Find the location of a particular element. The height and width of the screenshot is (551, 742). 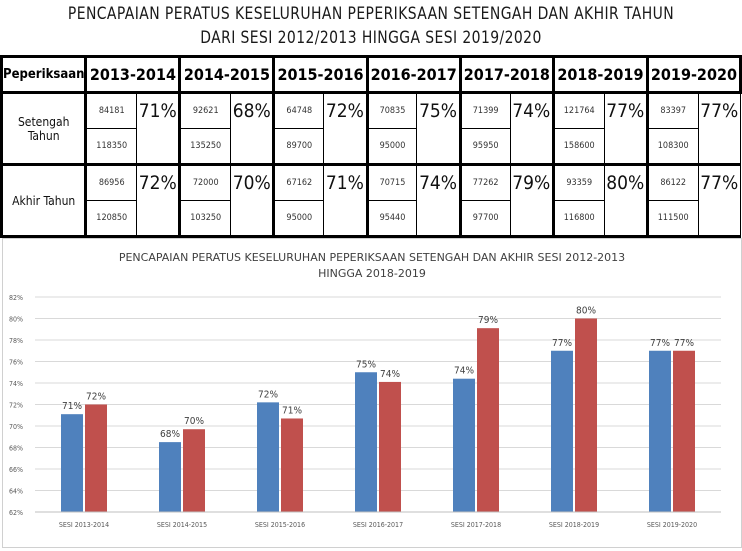

data-label: 79% is located at coordinates (488, 320).